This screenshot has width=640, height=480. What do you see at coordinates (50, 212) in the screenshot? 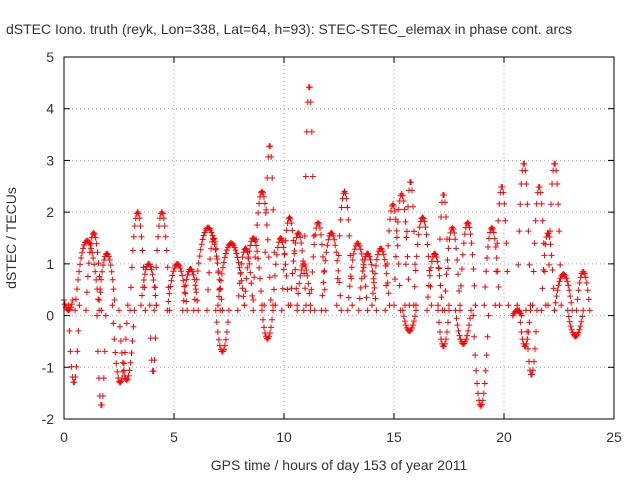
I see `y-tick-label: 2` at bounding box center [50, 212].